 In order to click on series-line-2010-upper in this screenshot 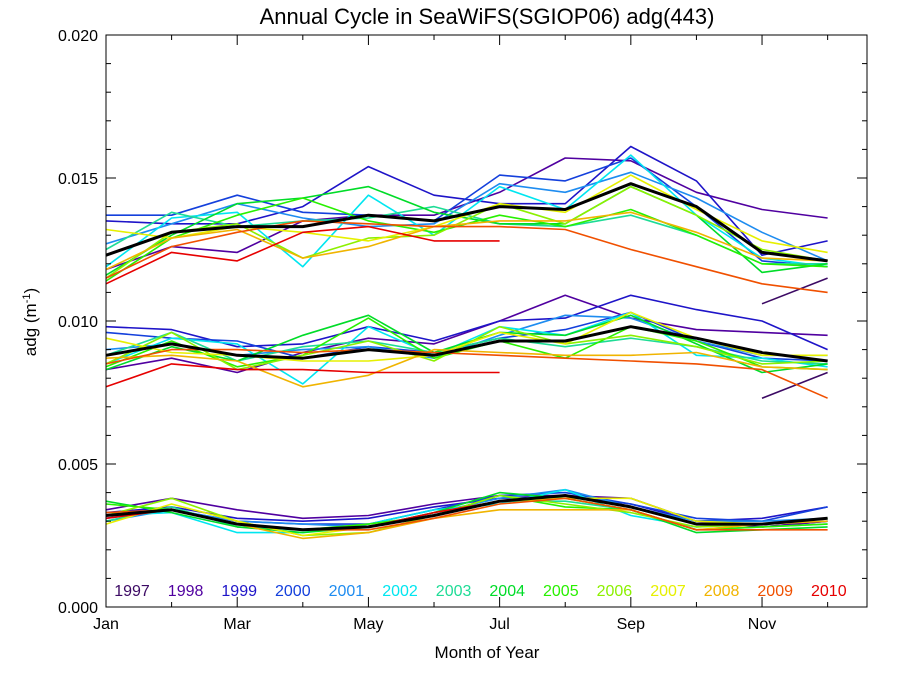, I will do `click(302, 255)`.